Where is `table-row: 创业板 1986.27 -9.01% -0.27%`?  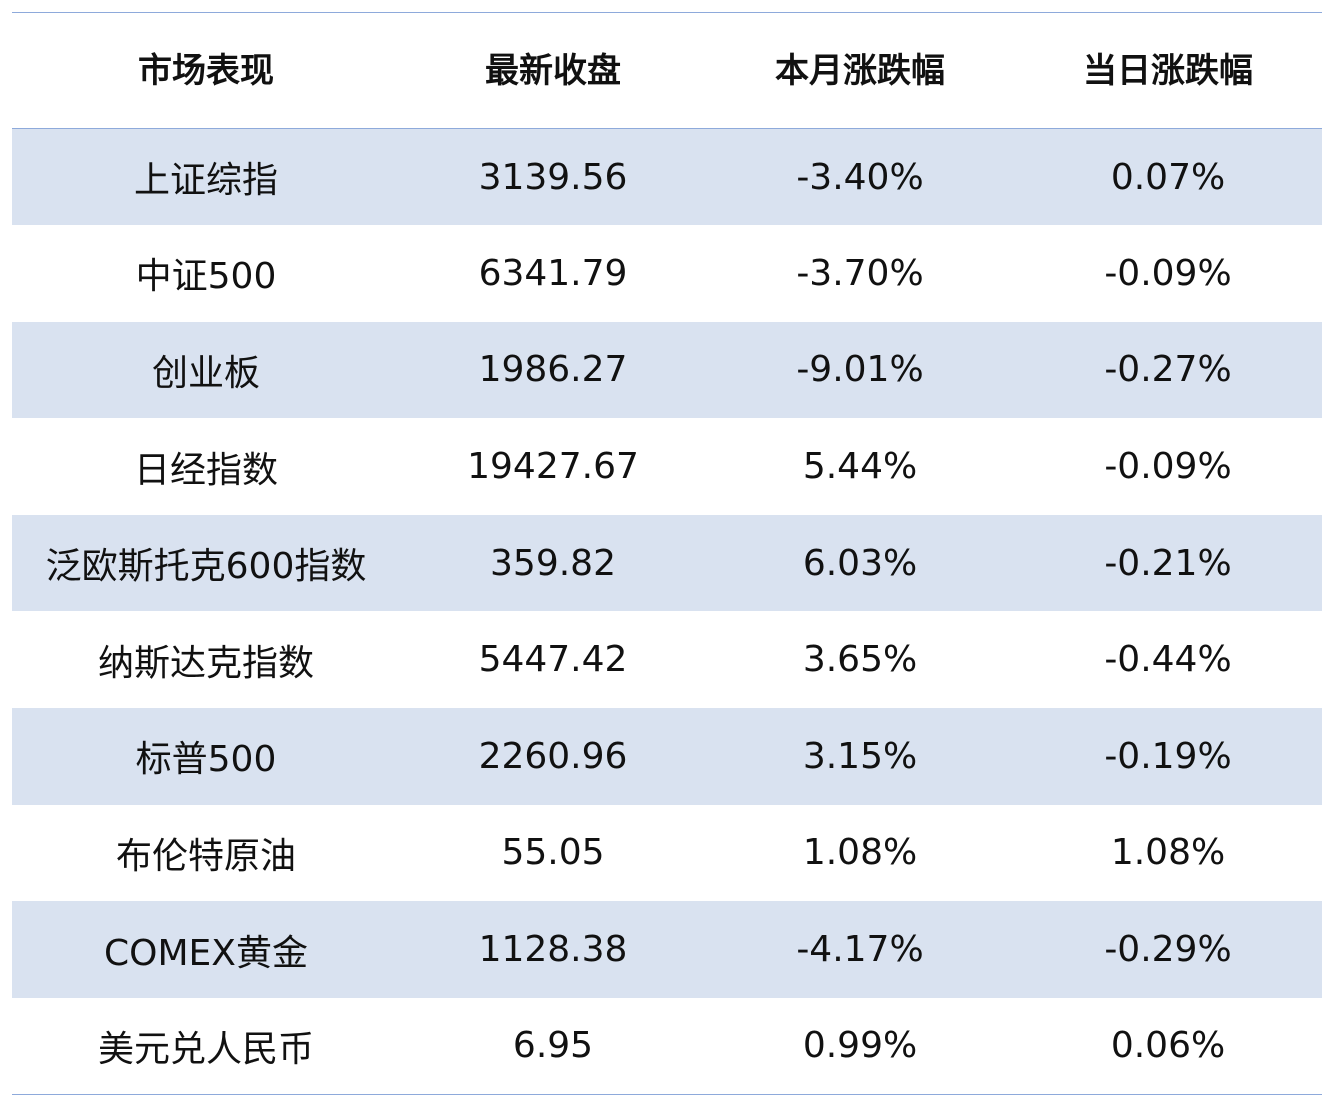 table-row: 创业板 1986.27 -9.01% -0.27% is located at coordinates (667, 370).